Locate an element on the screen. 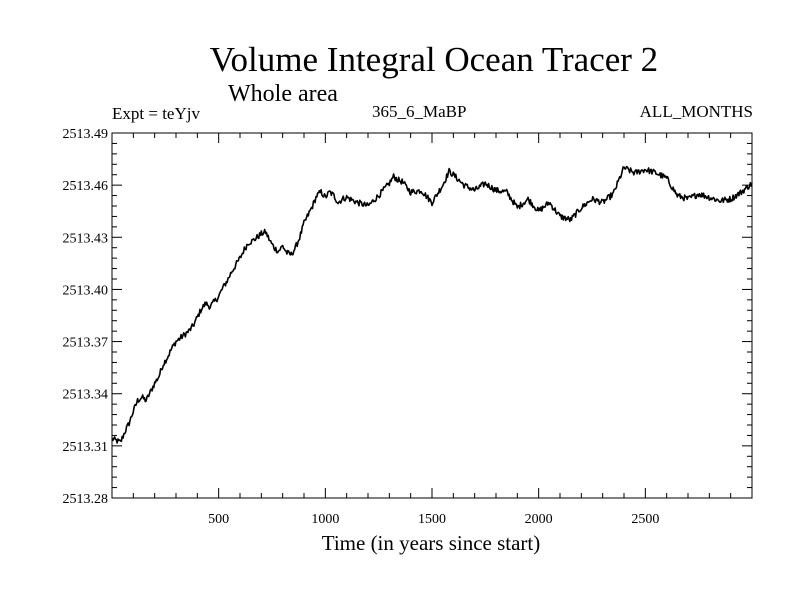  x-tick-label: 1500 is located at coordinates (432, 519).